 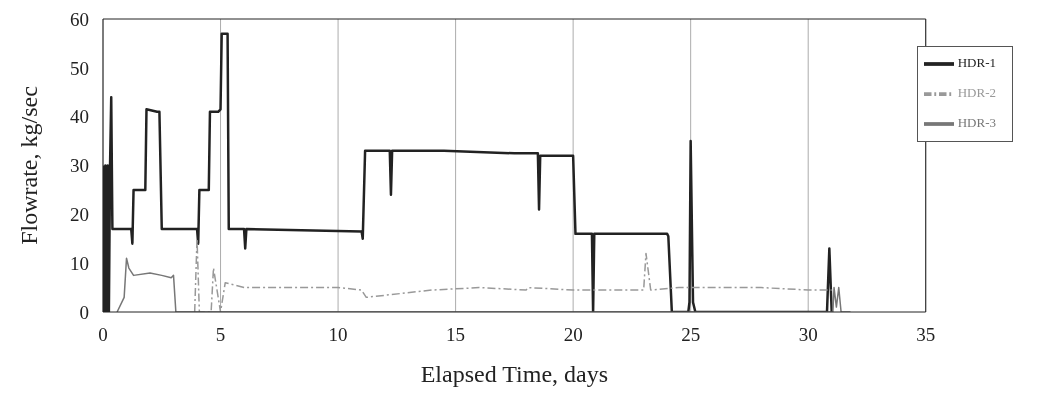 What do you see at coordinates (79, 117) in the screenshot?
I see `y-tick-label: 40` at bounding box center [79, 117].